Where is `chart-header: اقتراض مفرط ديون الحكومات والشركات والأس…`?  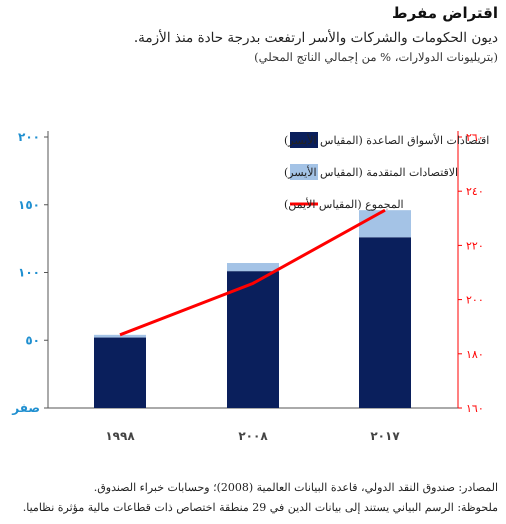 chart-header: اقتراض مفرط ديون الحكومات والشركات والأس… is located at coordinates (253, 34).